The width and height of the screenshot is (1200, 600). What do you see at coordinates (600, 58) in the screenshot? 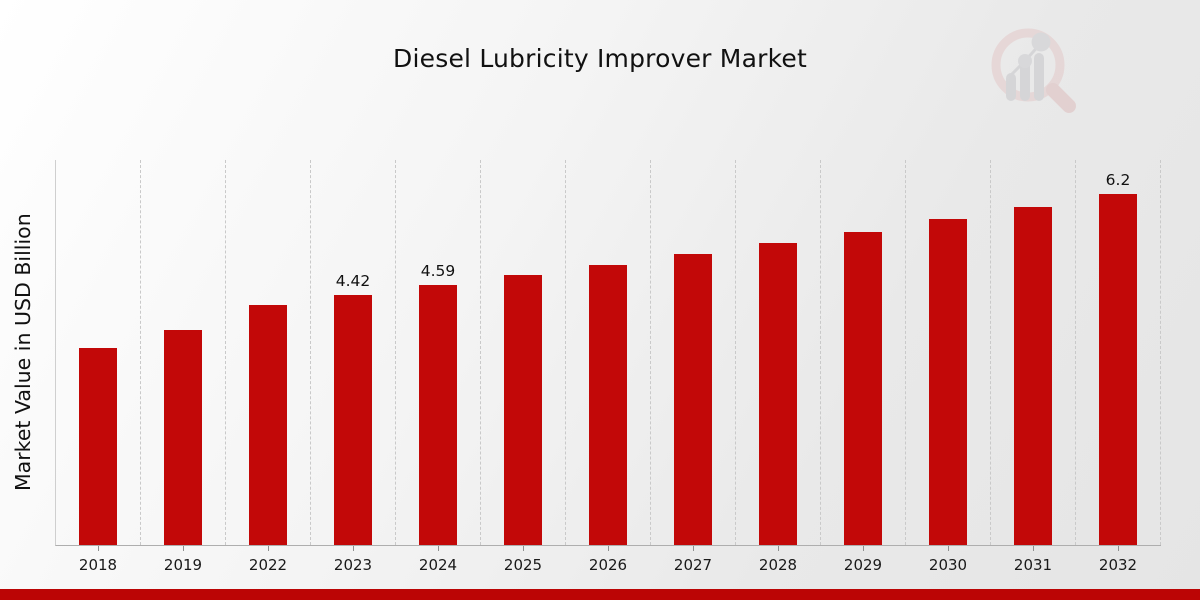
I see `chart-title: Diesel Lubricity Improver Market` at bounding box center [600, 58].